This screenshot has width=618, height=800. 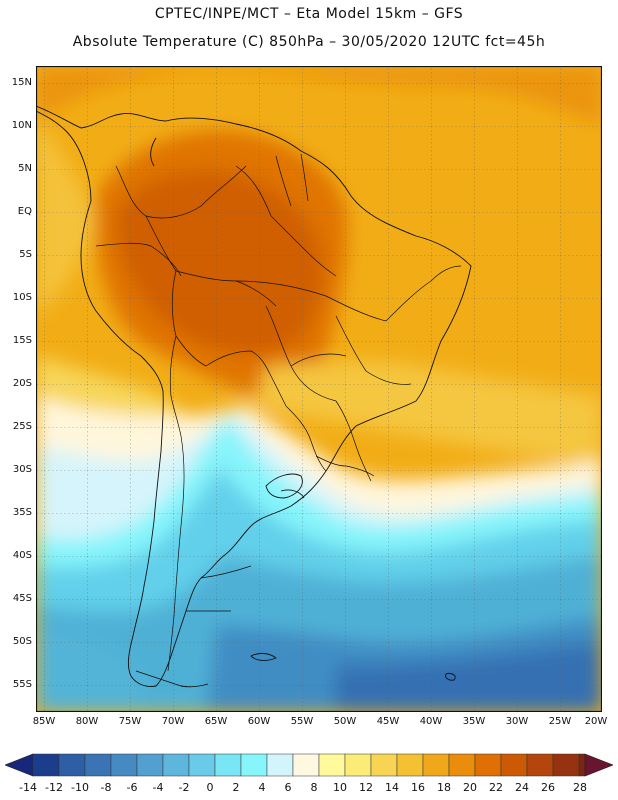 I want to click on colorbar-tick: 4, so click(x=262, y=787).